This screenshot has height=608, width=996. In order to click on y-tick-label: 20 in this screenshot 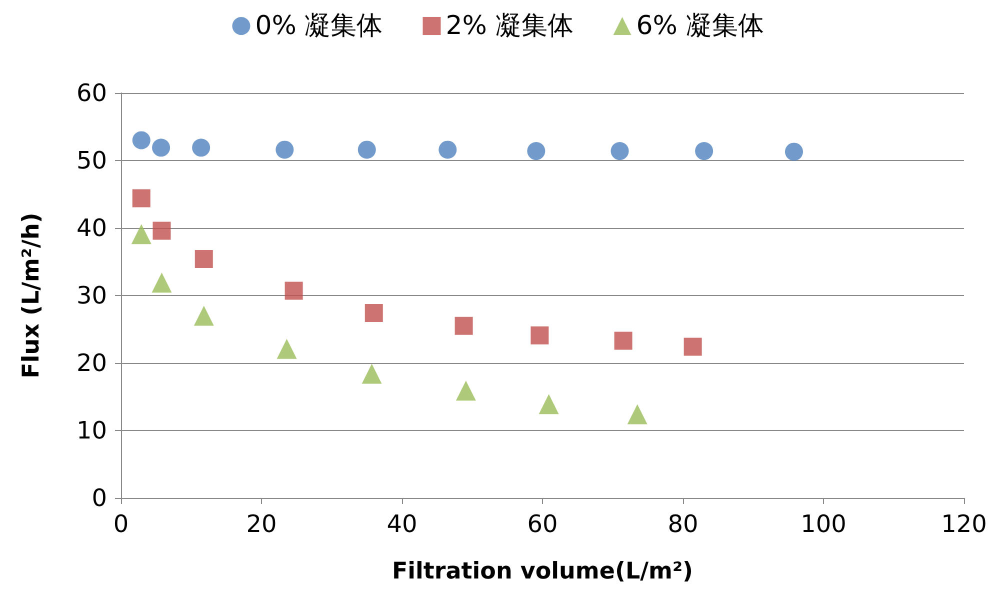, I will do `click(91, 363)`.